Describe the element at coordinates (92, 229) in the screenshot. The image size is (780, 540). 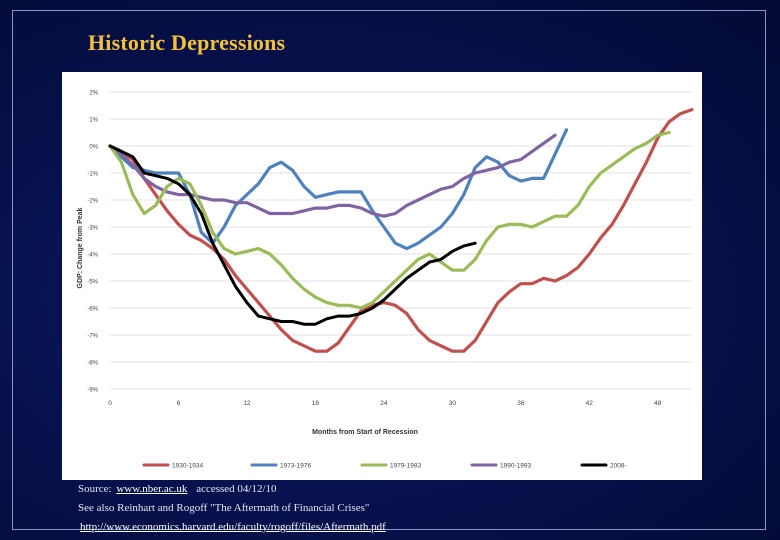
I see `y-tick-label: -3%` at that location.